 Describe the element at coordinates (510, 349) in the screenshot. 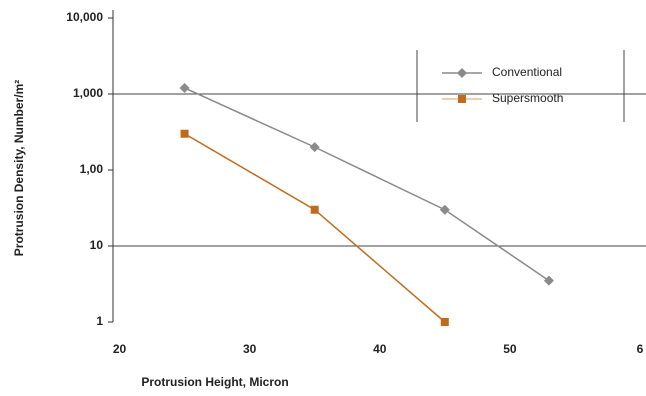

I see `x-tick-label: 50` at that location.